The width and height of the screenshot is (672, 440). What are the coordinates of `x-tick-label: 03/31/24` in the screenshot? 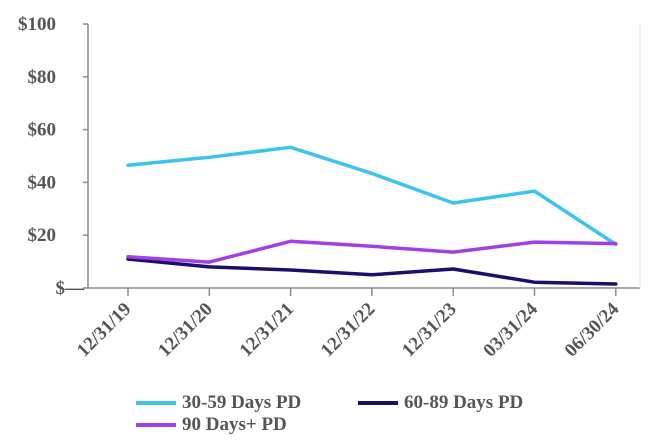 It's located at (510, 329).